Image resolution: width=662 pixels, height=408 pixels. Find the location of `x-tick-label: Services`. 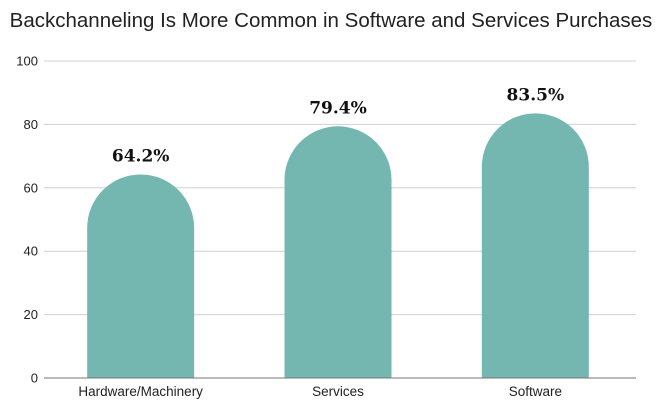

x-tick-label: Services is located at coordinates (338, 391).